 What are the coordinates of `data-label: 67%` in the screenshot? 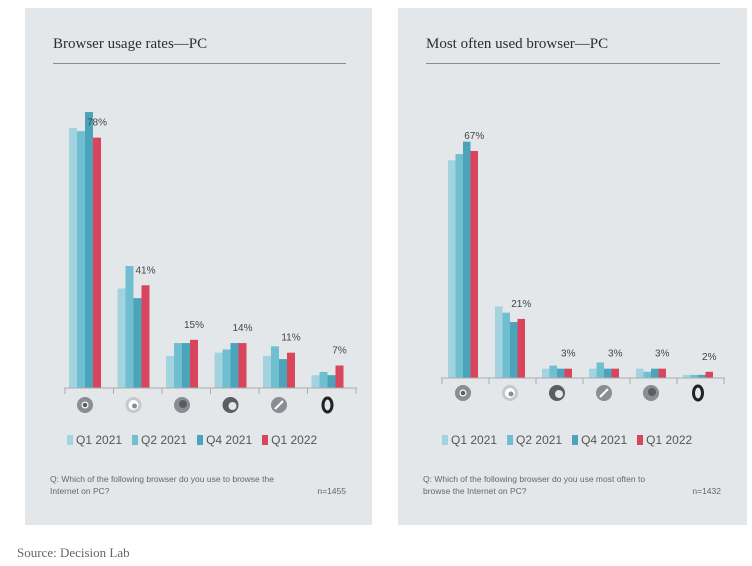 It's located at (474, 136).